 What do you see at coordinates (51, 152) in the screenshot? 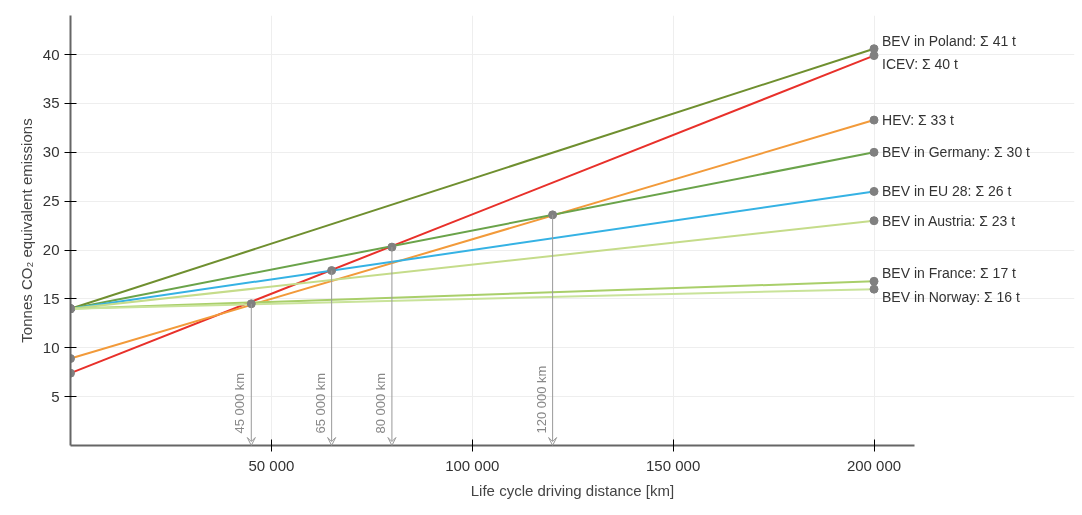
I see `y-tick-label: 30` at bounding box center [51, 152].